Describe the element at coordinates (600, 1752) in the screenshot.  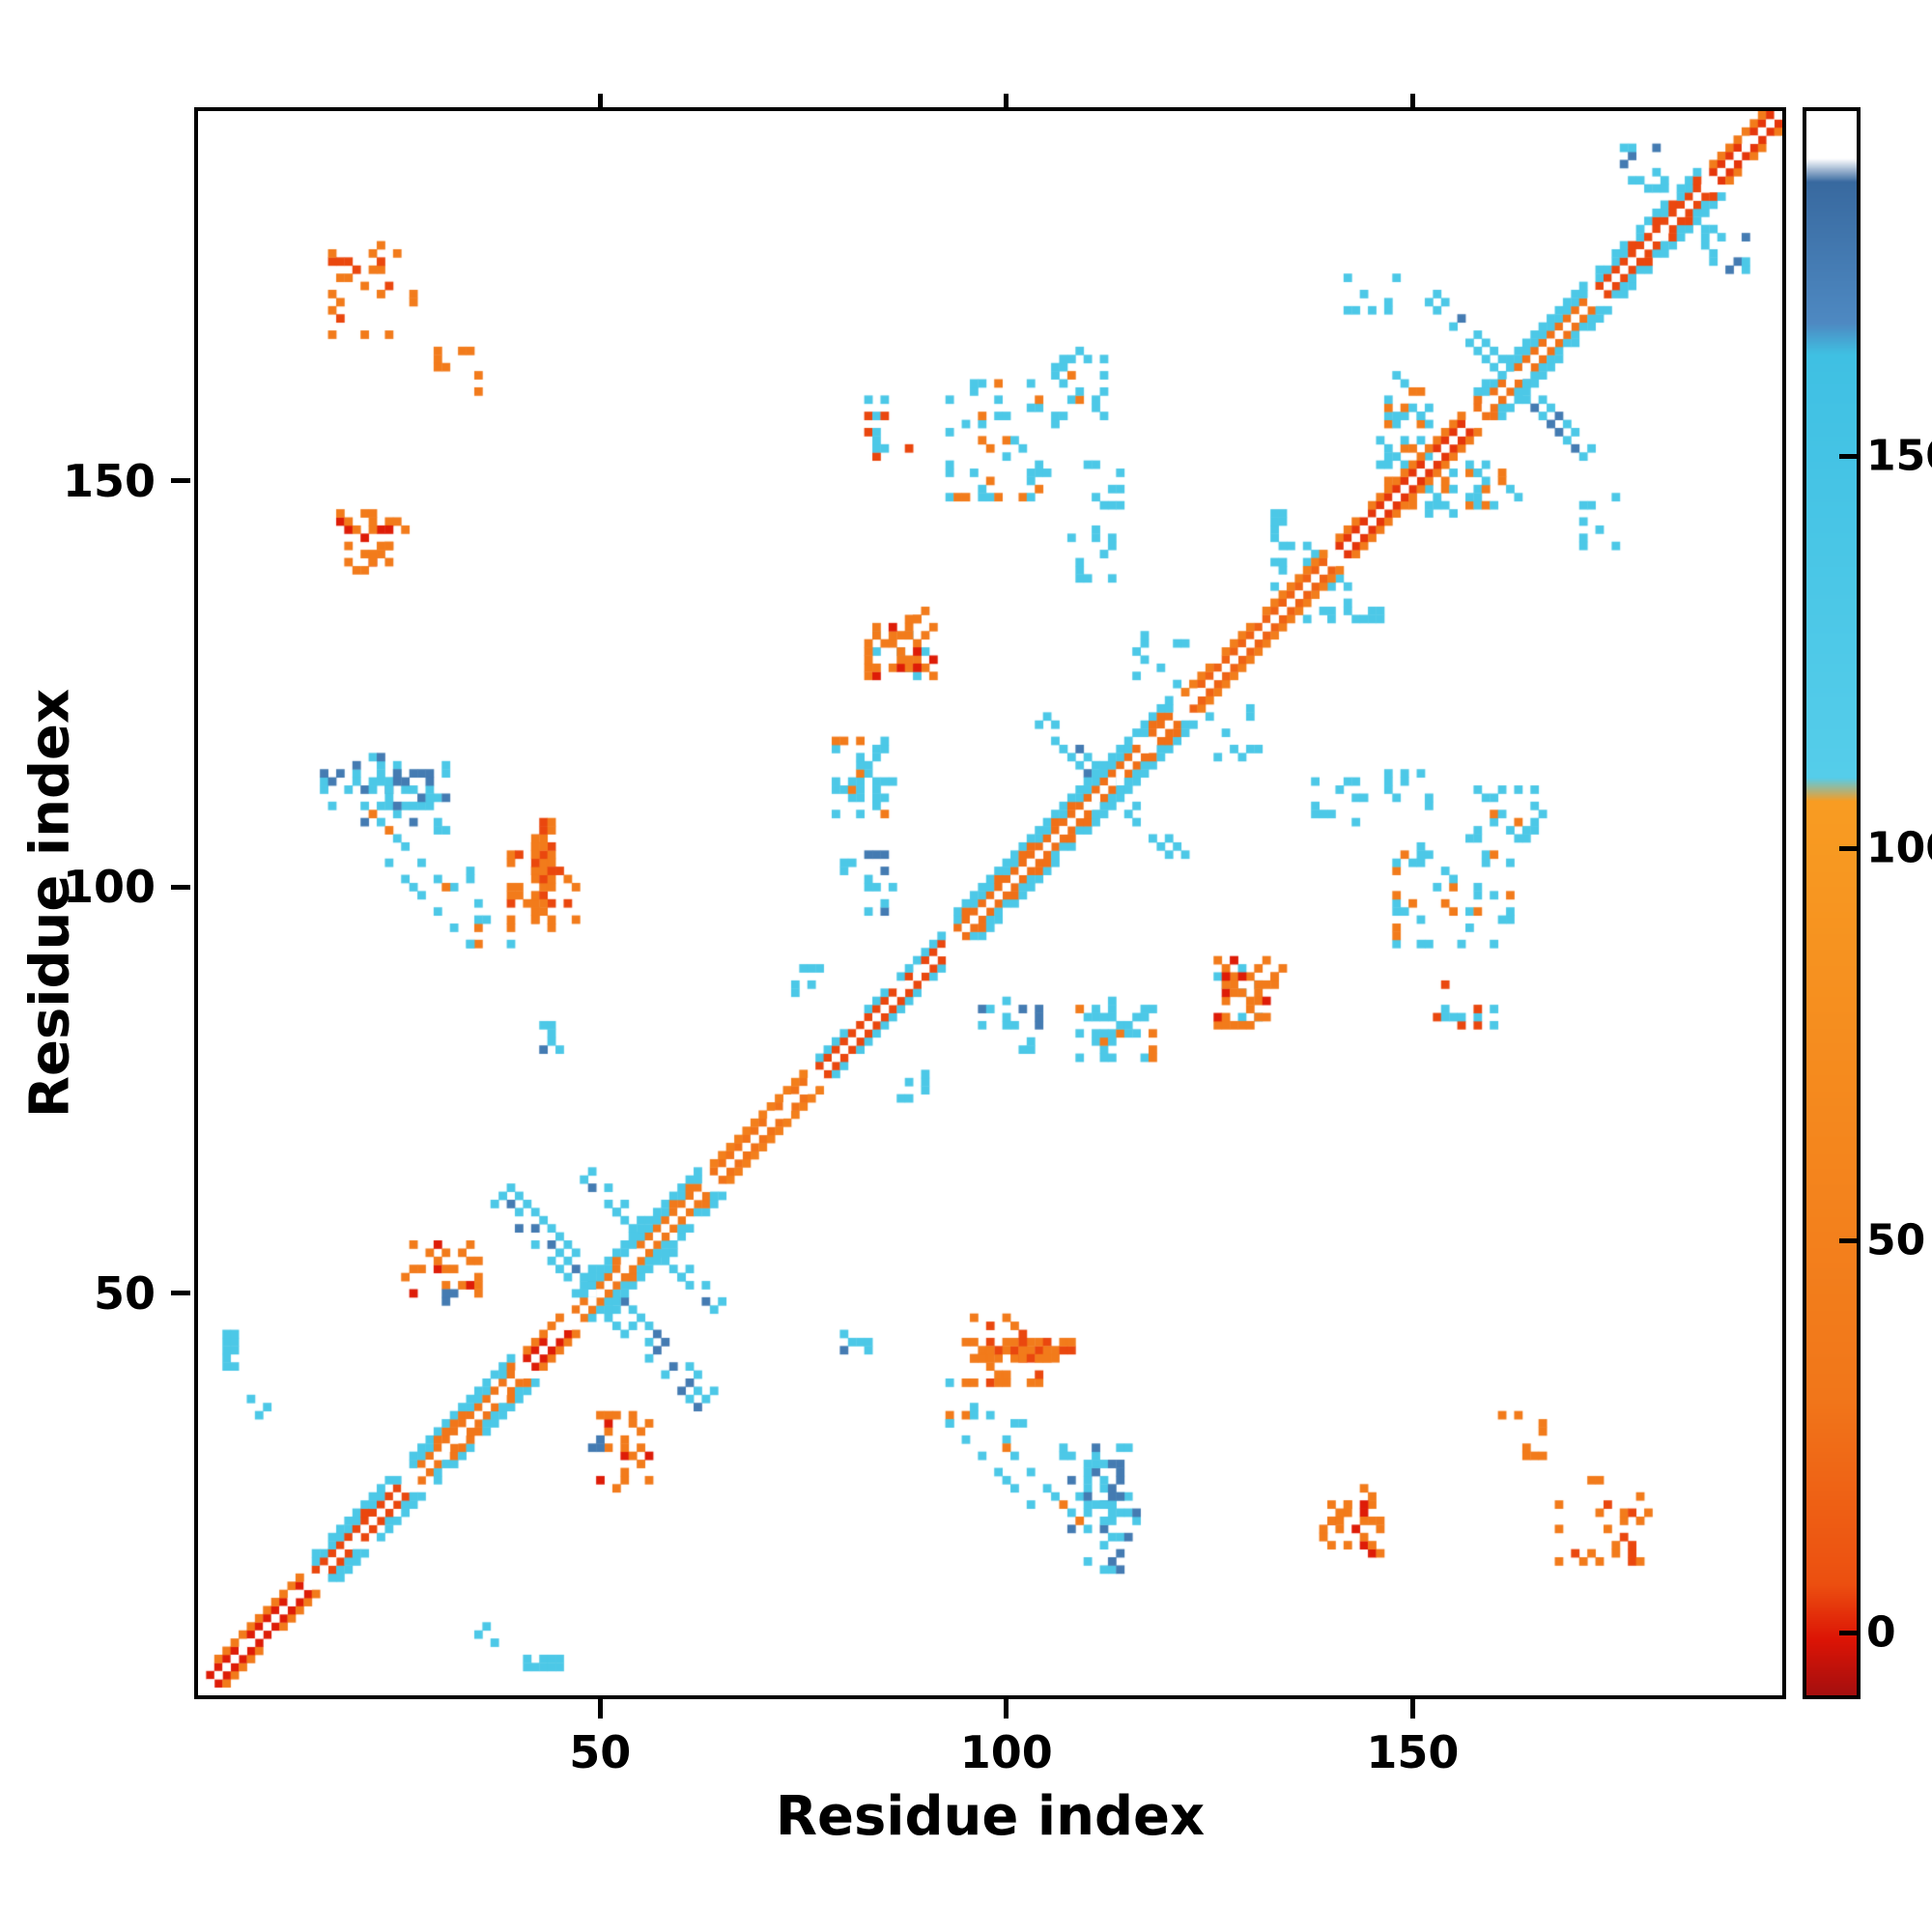
I see `x-tick-label: 50` at that location.